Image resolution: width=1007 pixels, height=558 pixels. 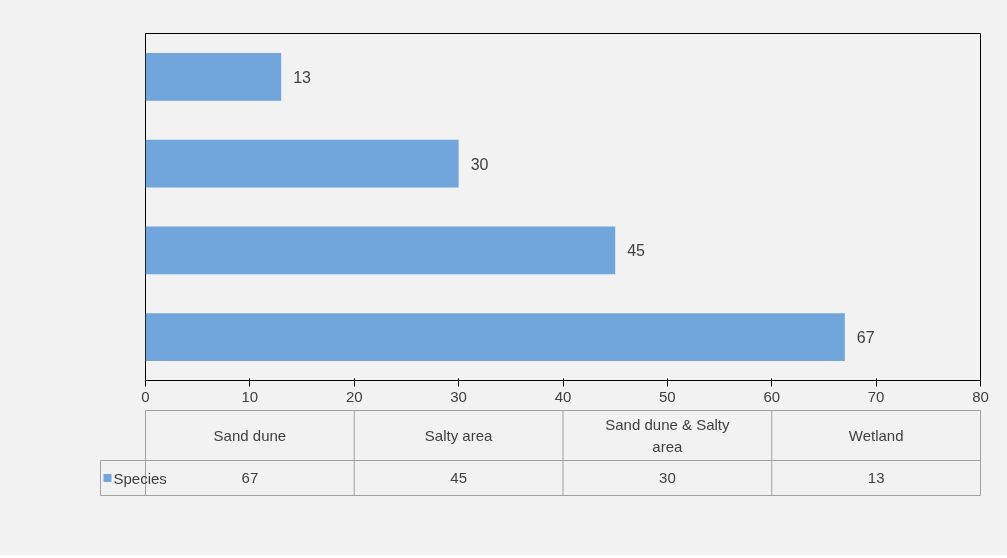 What do you see at coordinates (667, 435) in the screenshot?
I see `category-label: Sand dune & Salty area` at bounding box center [667, 435].